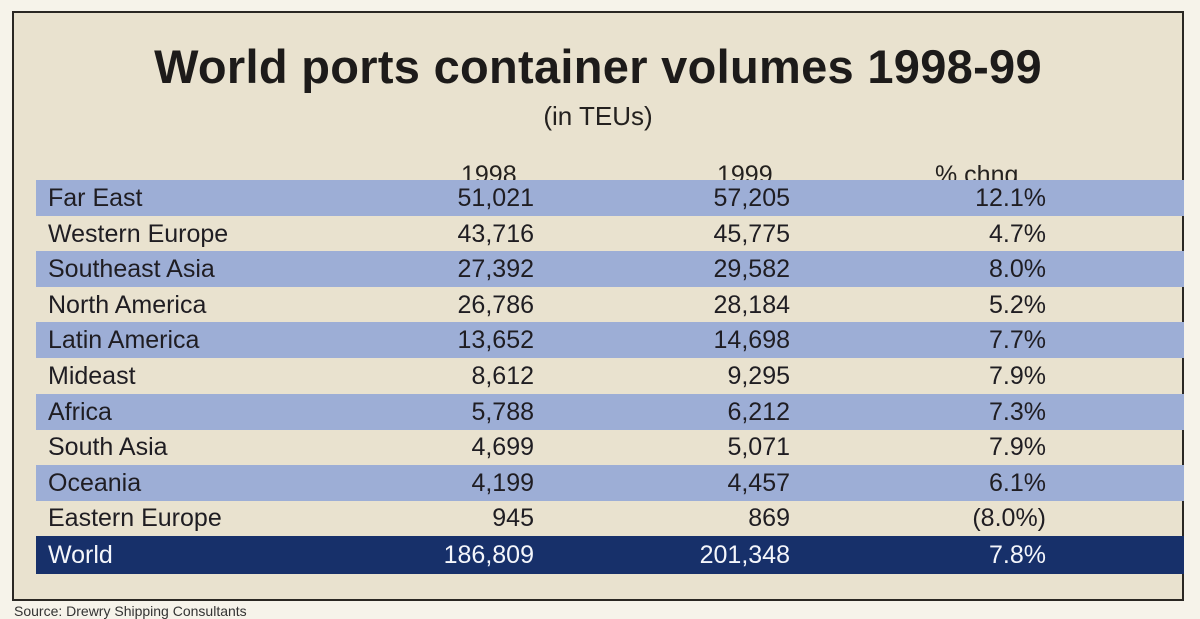 The width and height of the screenshot is (1200, 619). I want to click on cell-1998: 4,699, so click(502, 447).